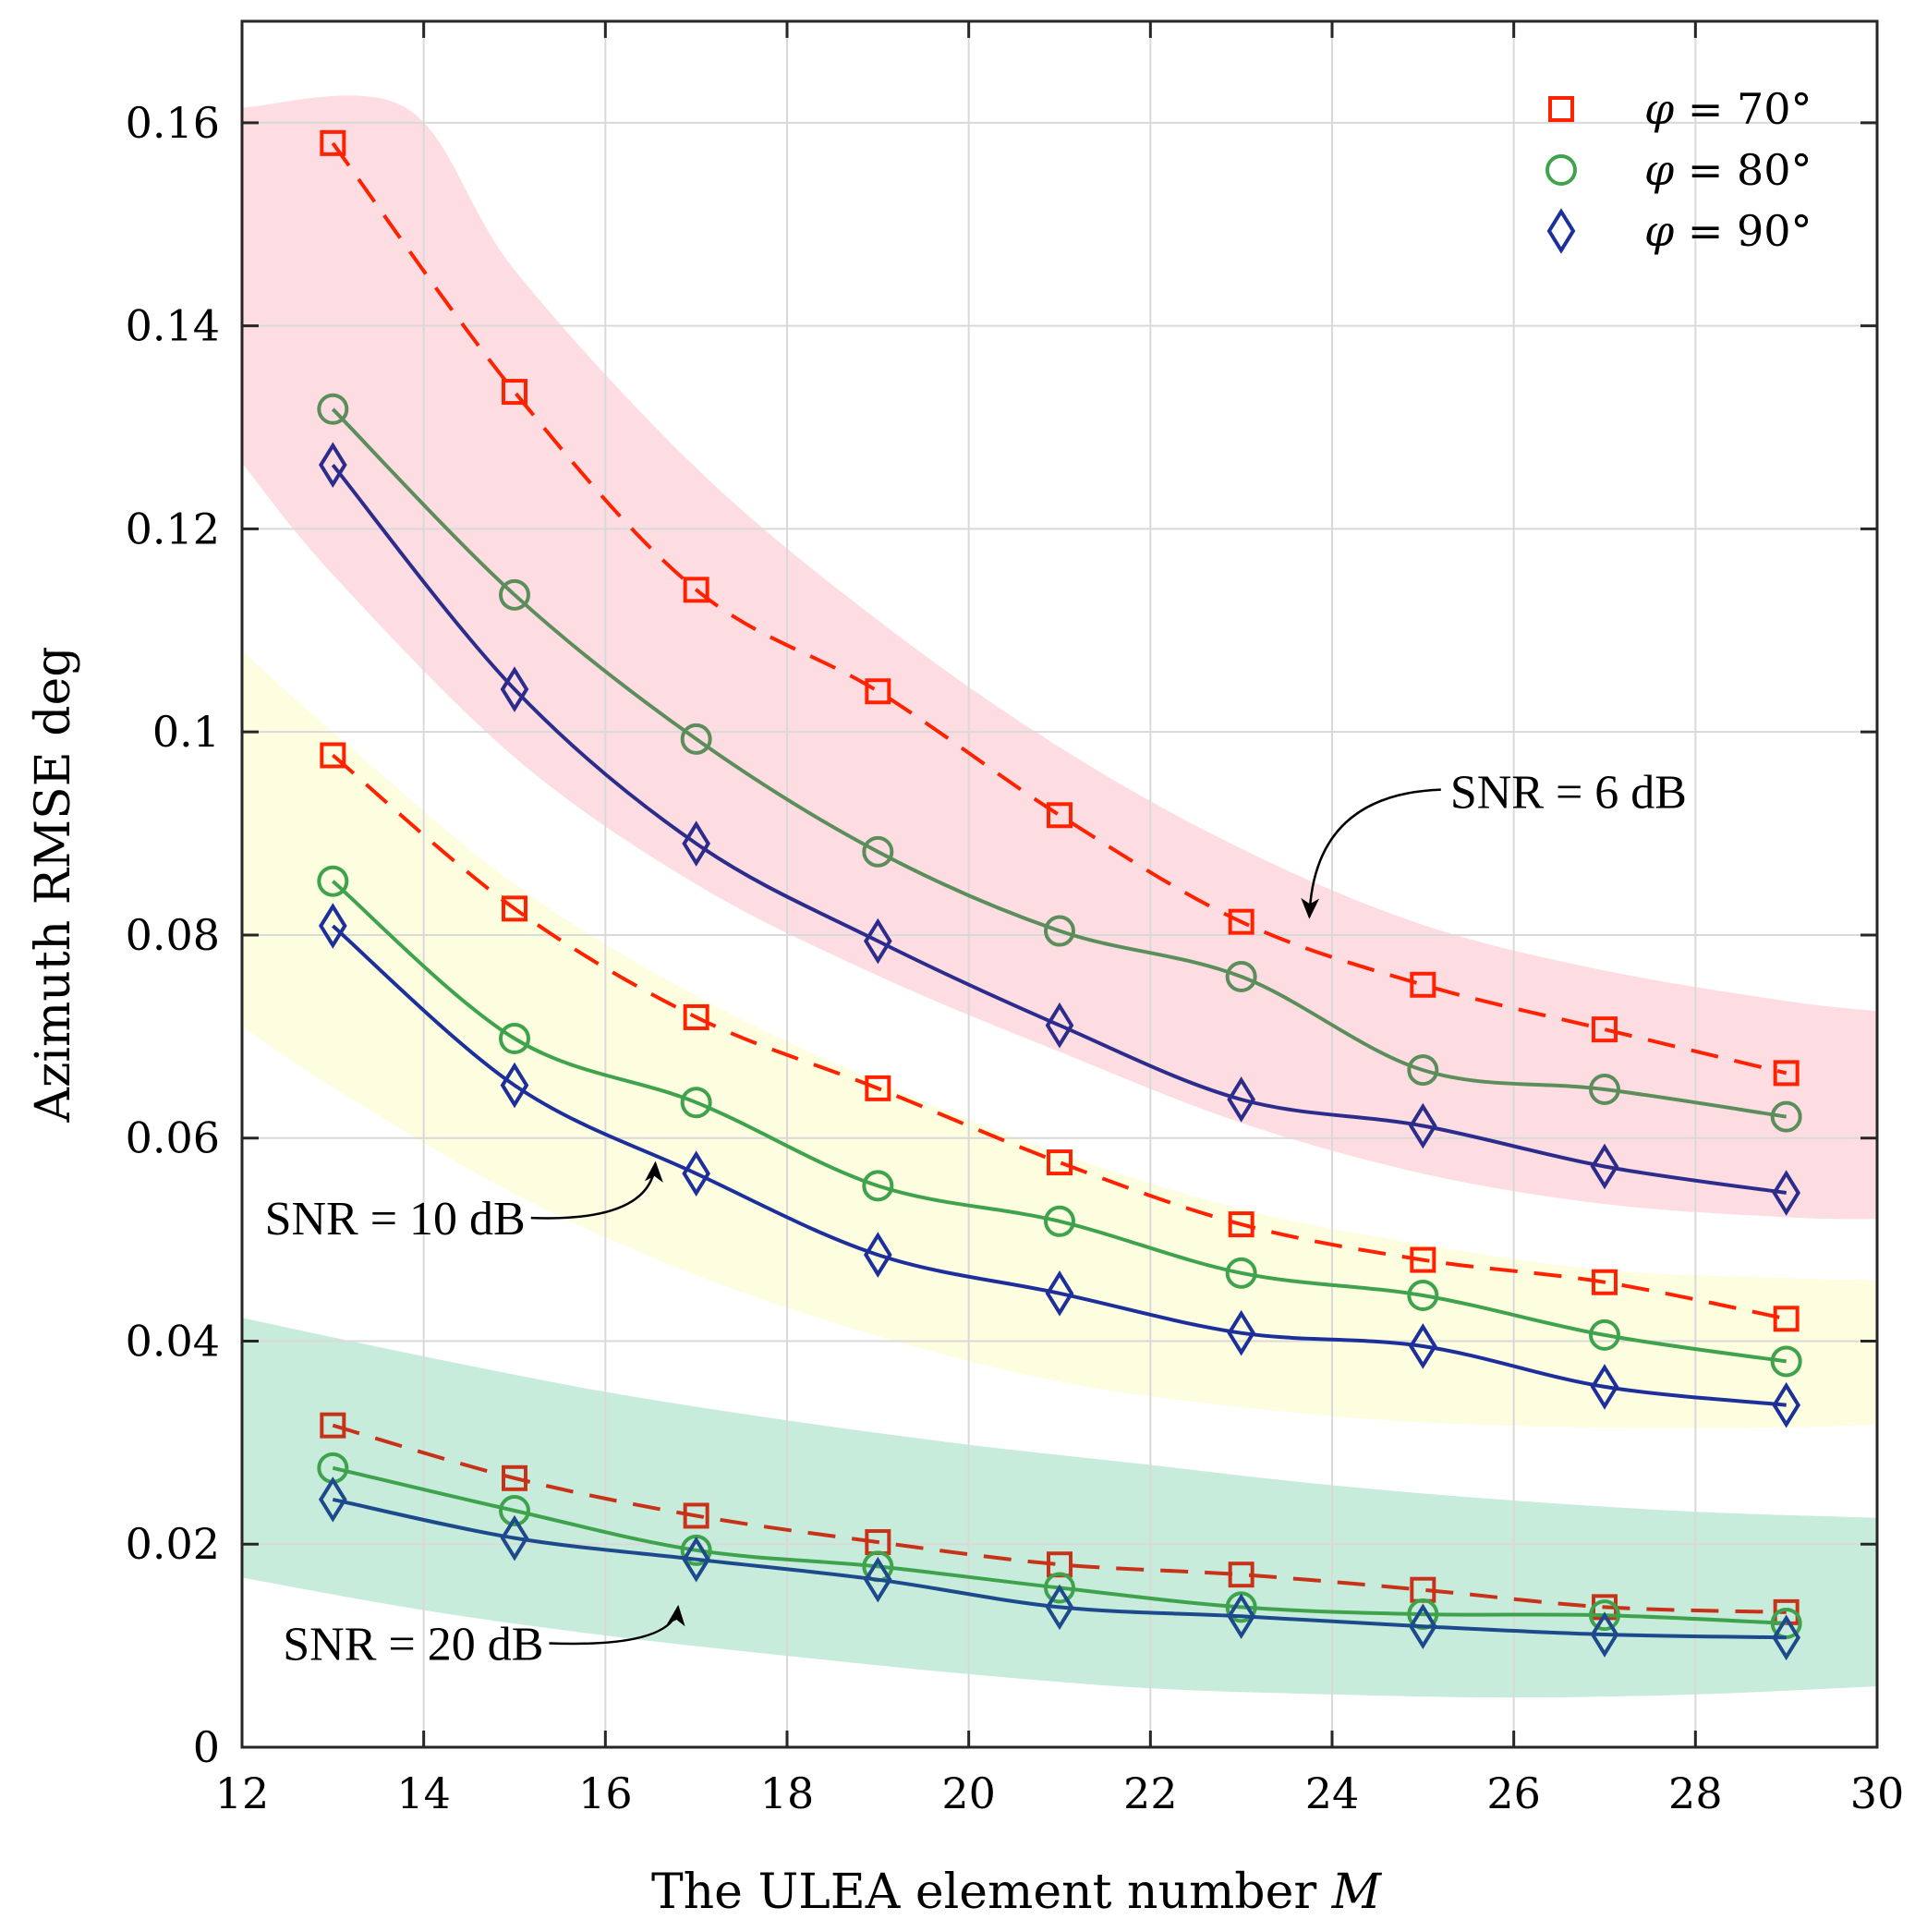  I want to click on x-tick-label: 20, so click(968, 1793).